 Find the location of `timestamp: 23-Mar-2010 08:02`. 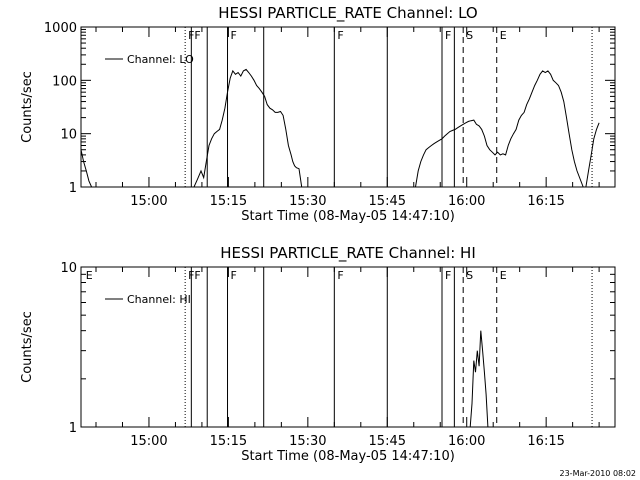

timestamp: 23-Mar-2010 08:02 is located at coordinates (598, 473).